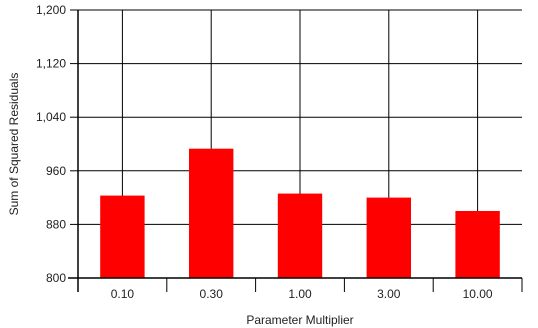 The image size is (538, 328). I want to click on y-axis-title: Sum of Squared Residuals, so click(14, 144).